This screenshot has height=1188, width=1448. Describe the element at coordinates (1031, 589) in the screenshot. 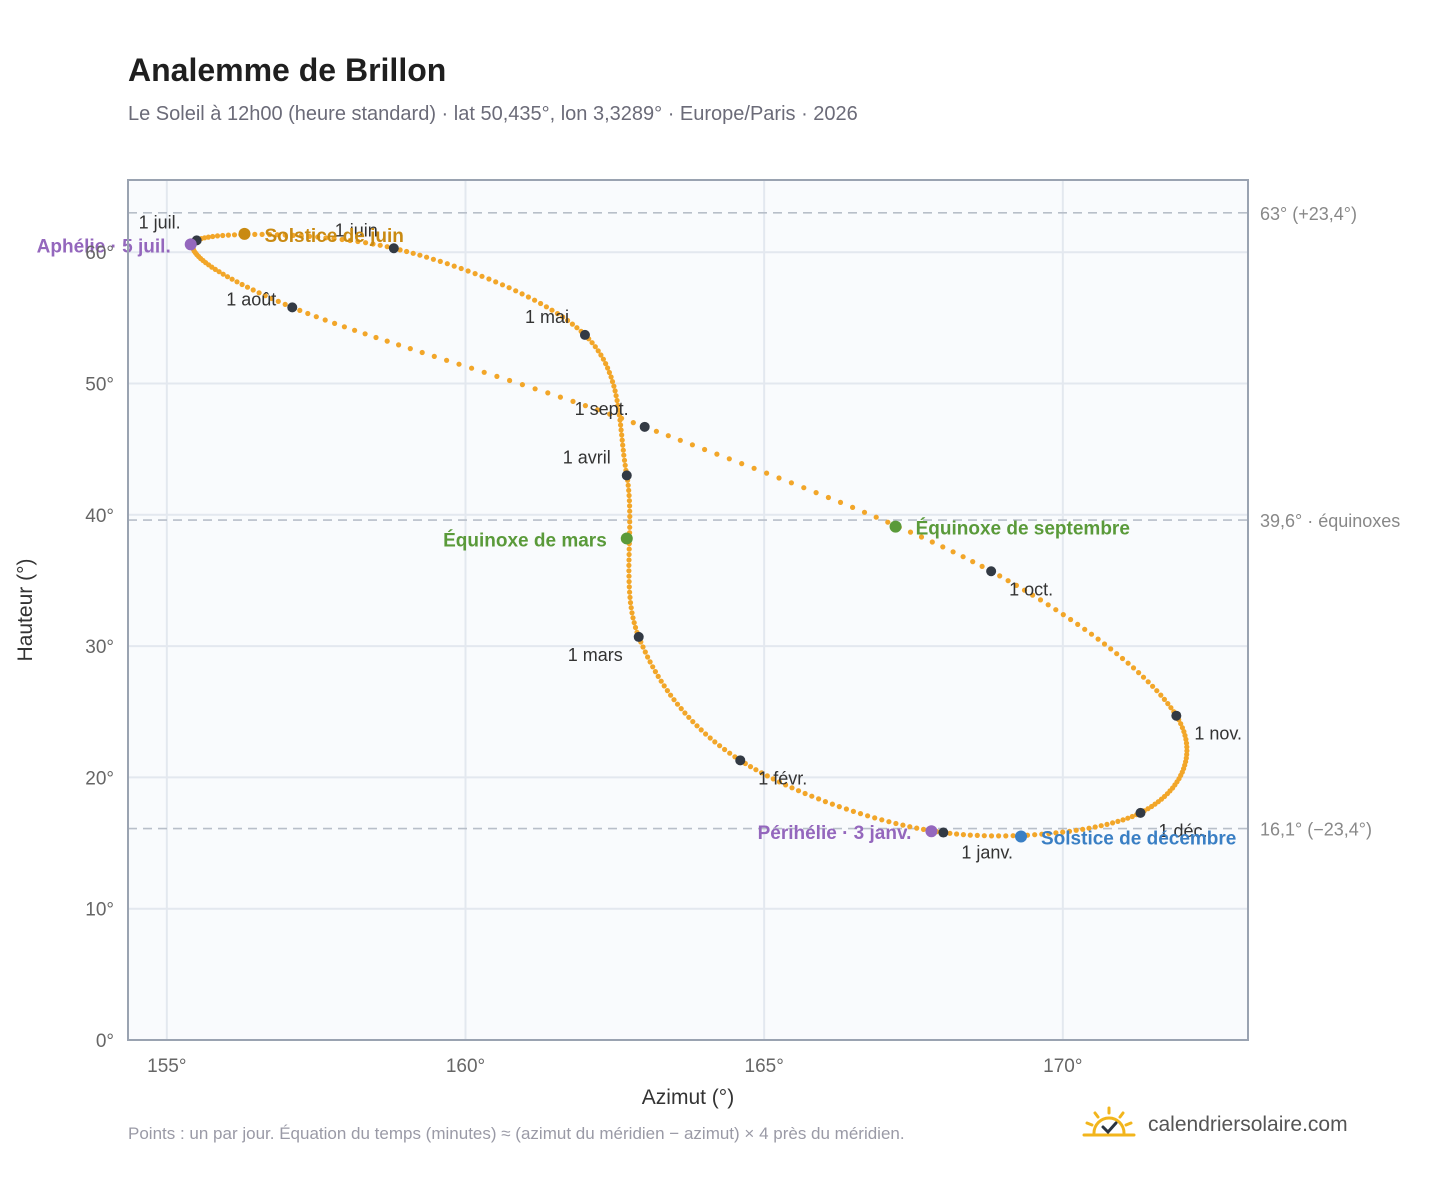

I see `month-label: 1 oct.` at that location.